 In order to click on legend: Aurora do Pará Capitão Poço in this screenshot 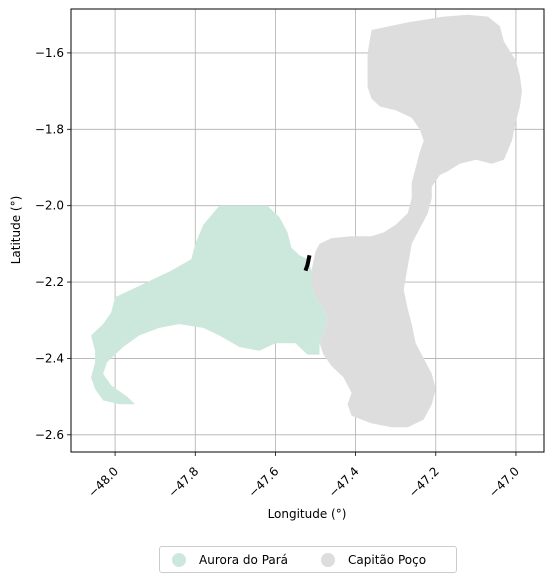, I will do `click(308, 559)`.